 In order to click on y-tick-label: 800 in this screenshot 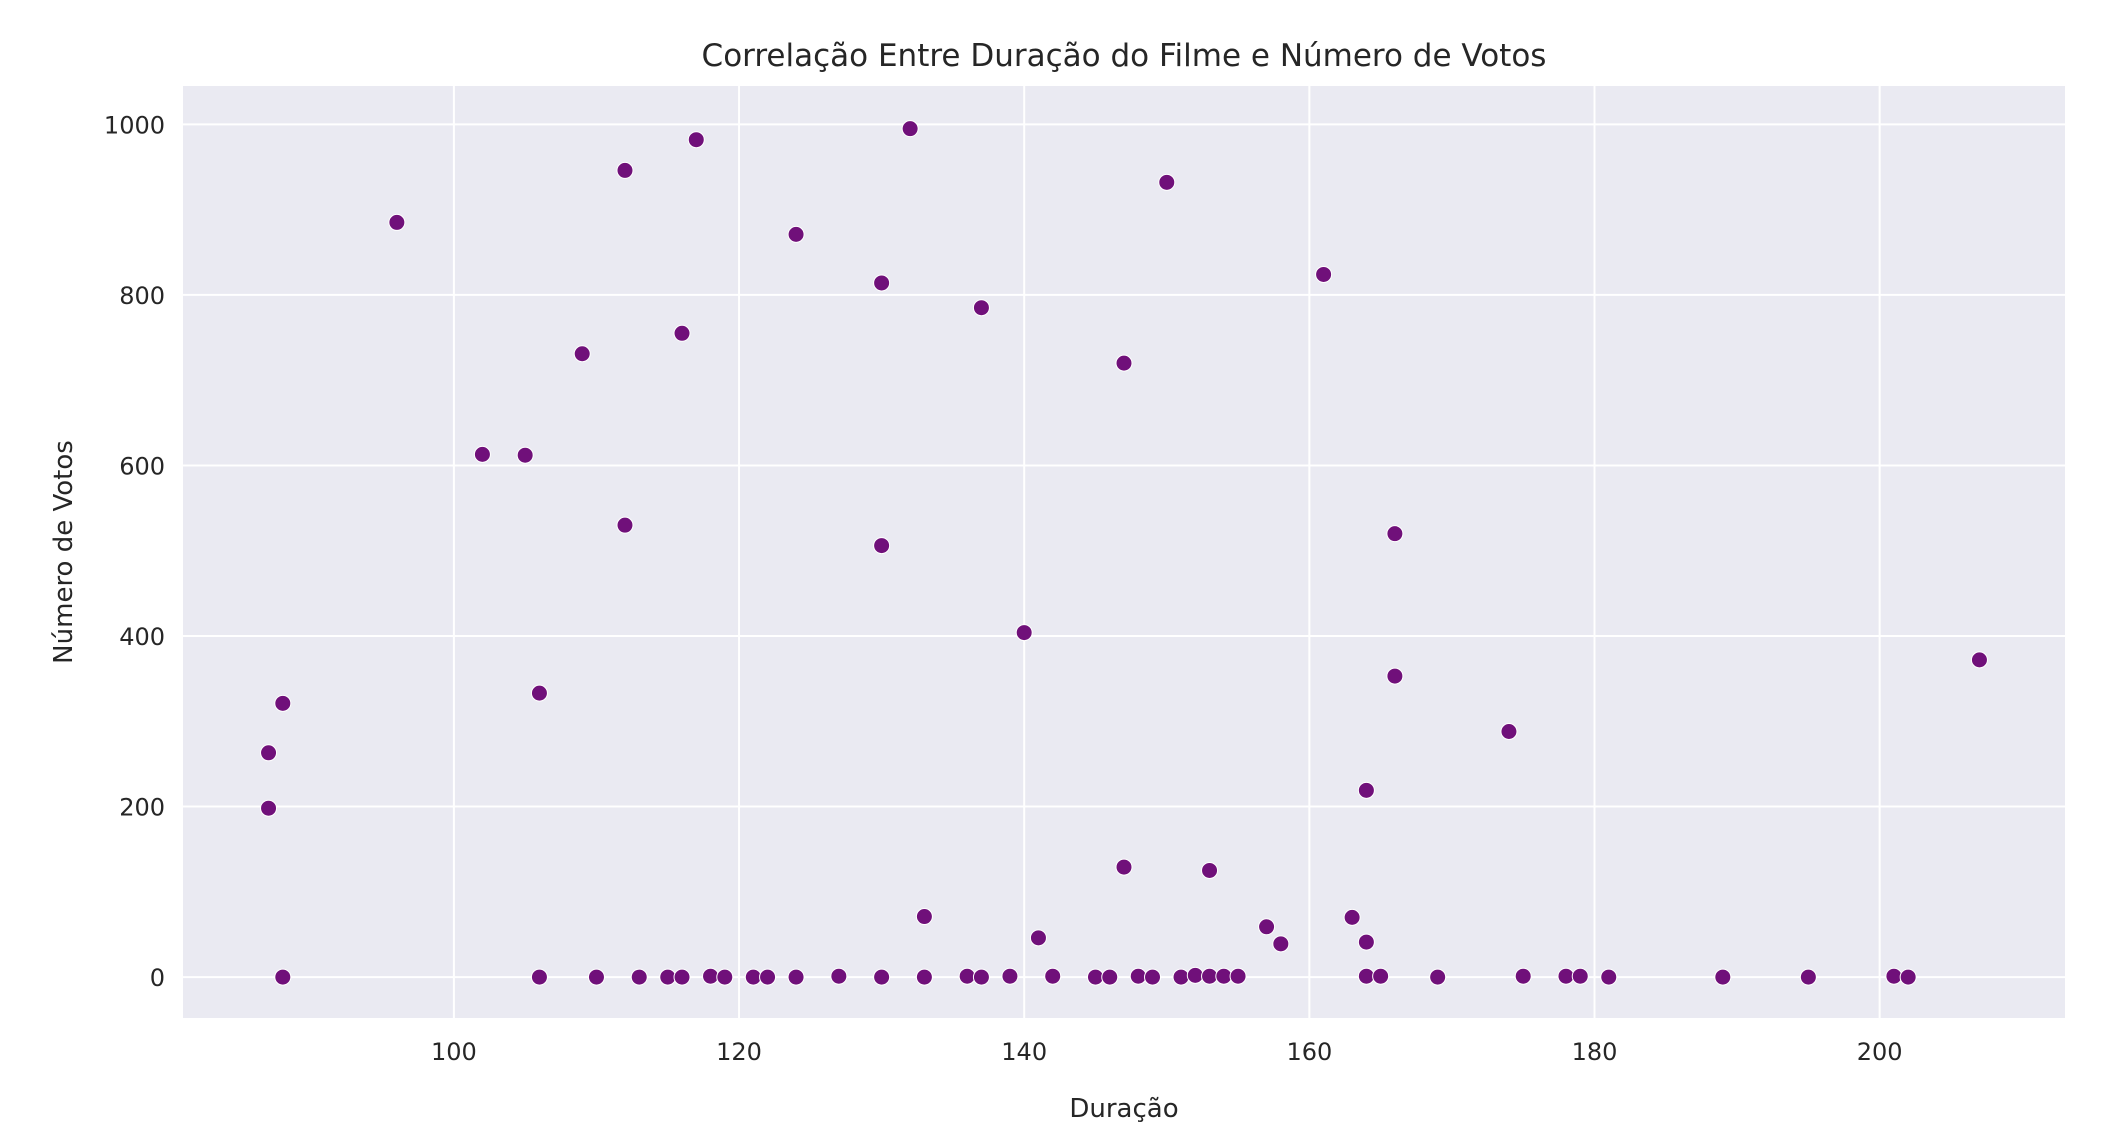, I will do `click(142, 296)`.